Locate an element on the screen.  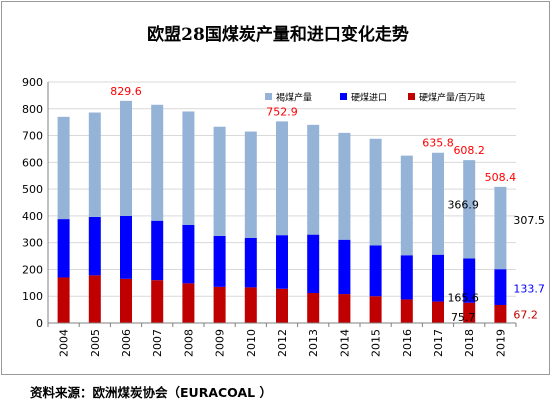
source-note: 资料来源：欧洲煤炭协会（EURACOAL ） is located at coordinates (151, 392).